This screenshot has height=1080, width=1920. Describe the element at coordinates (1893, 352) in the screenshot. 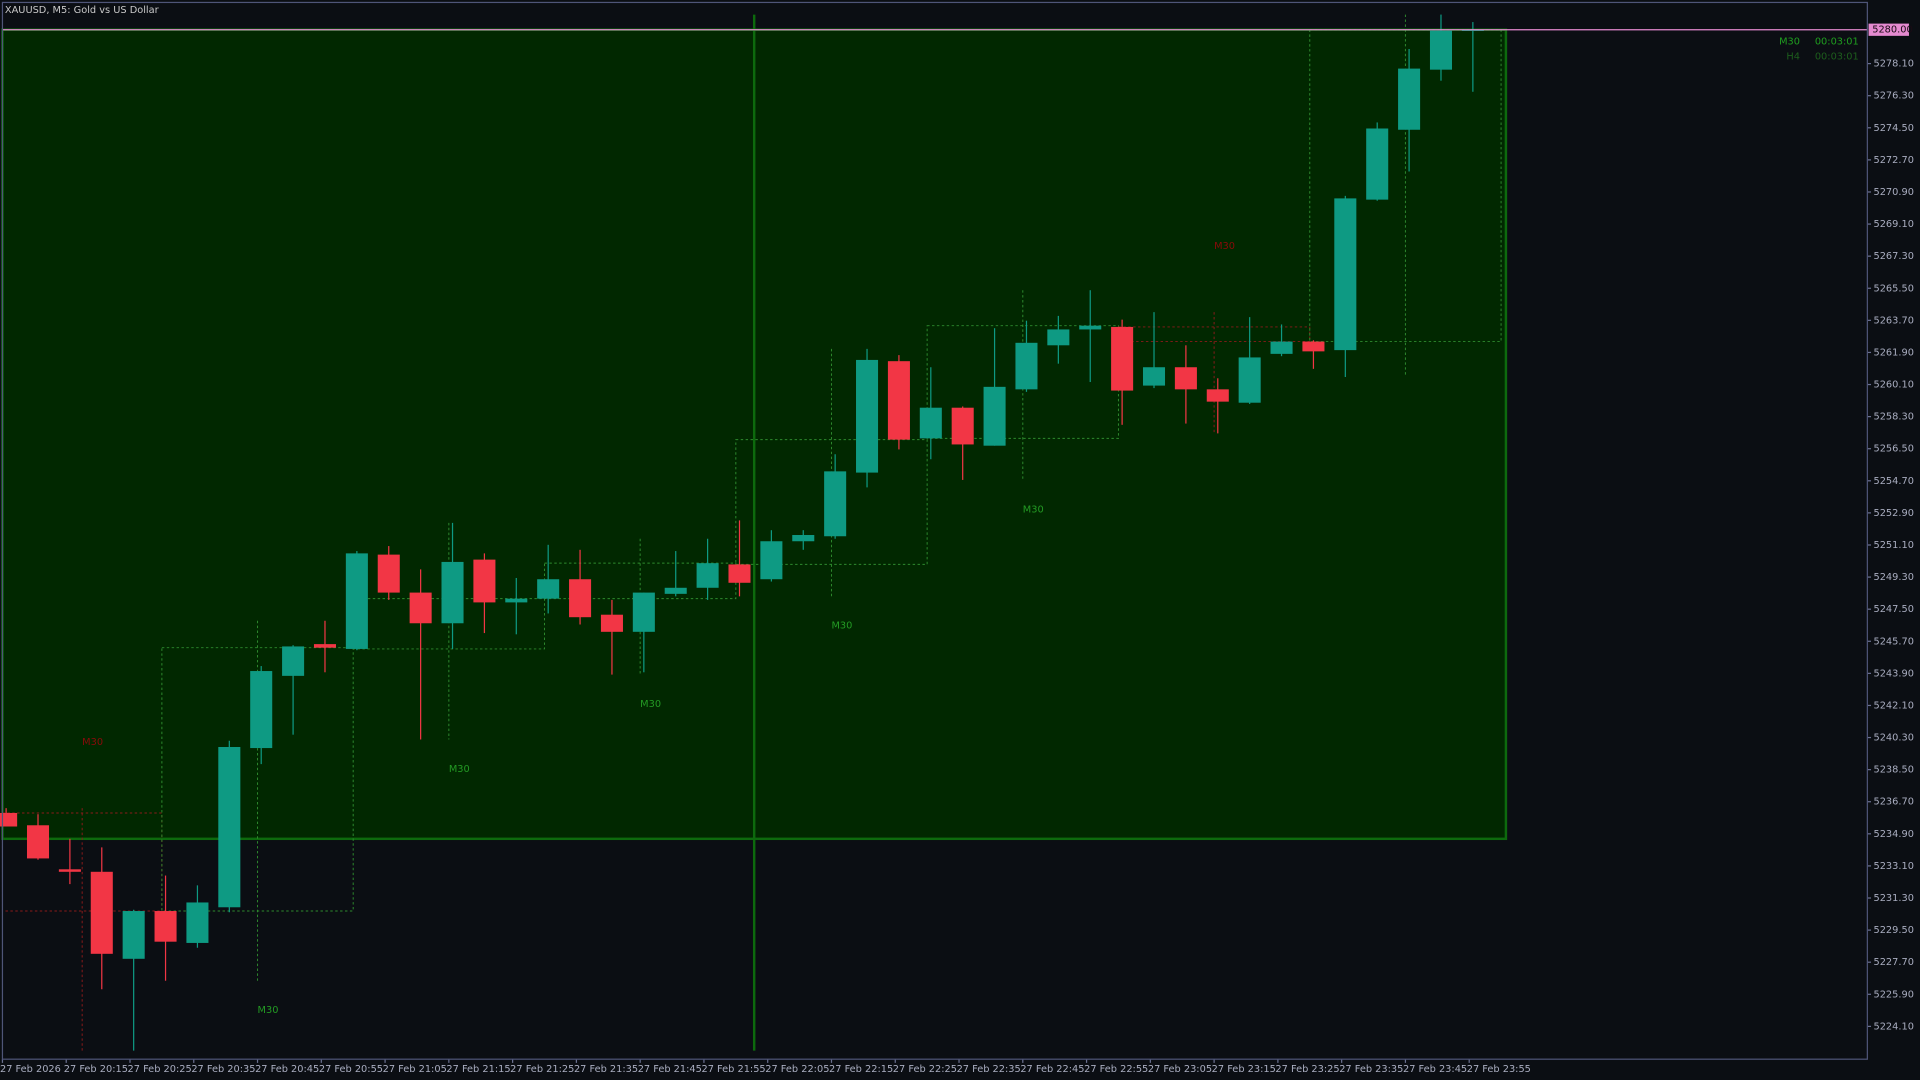

I see `y-tick-label: 5261.90` at that location.